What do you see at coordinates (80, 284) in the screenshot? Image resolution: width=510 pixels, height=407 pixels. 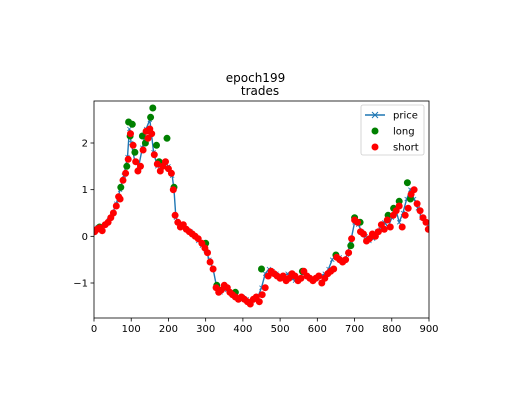 I see `y-tick-label: −1` at bounding box center [80, 284].